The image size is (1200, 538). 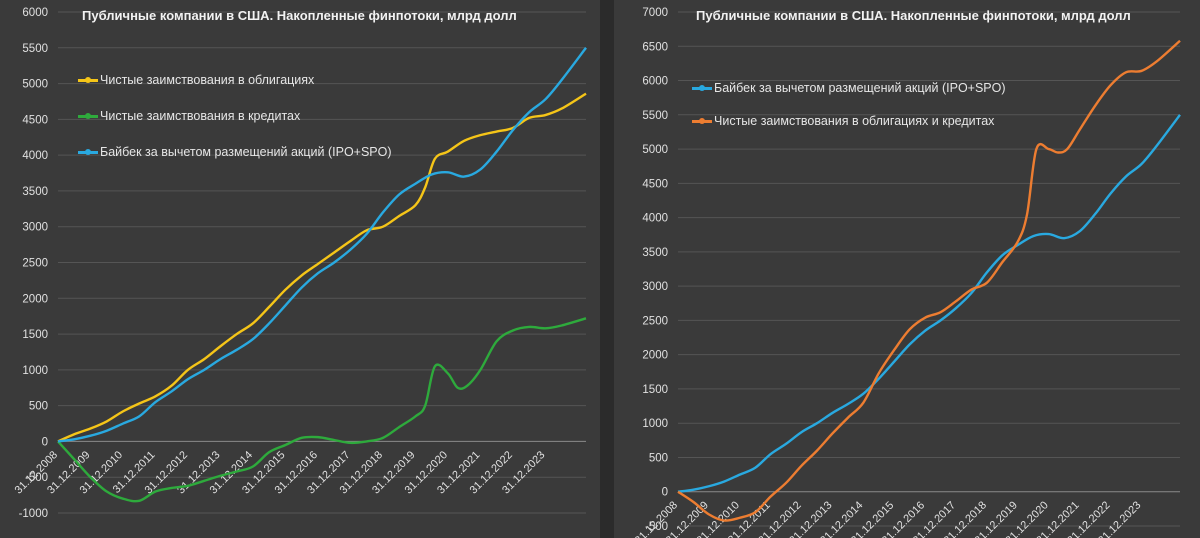 I want to click on left-ytick-label: 2000, so click(x=35, y=299).